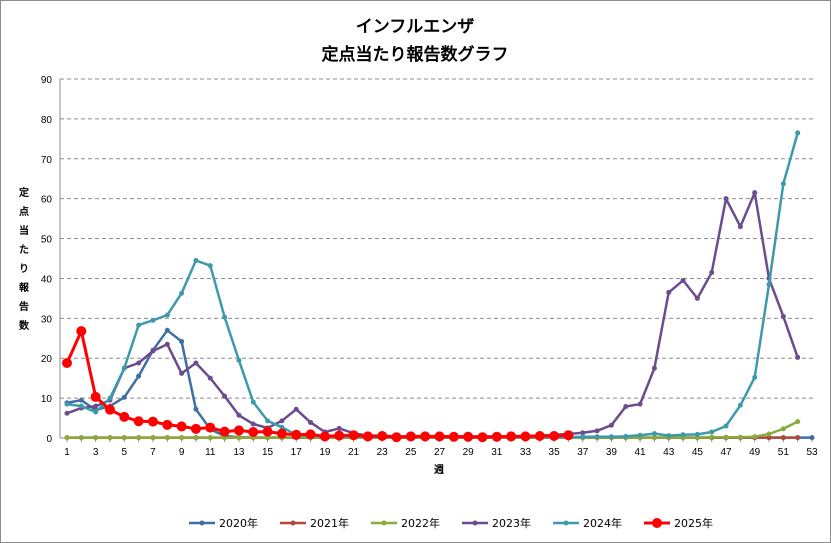 This screenshot has width=831, height=543. I want to click on y-axis-label-char: 定, so click(24, 192).